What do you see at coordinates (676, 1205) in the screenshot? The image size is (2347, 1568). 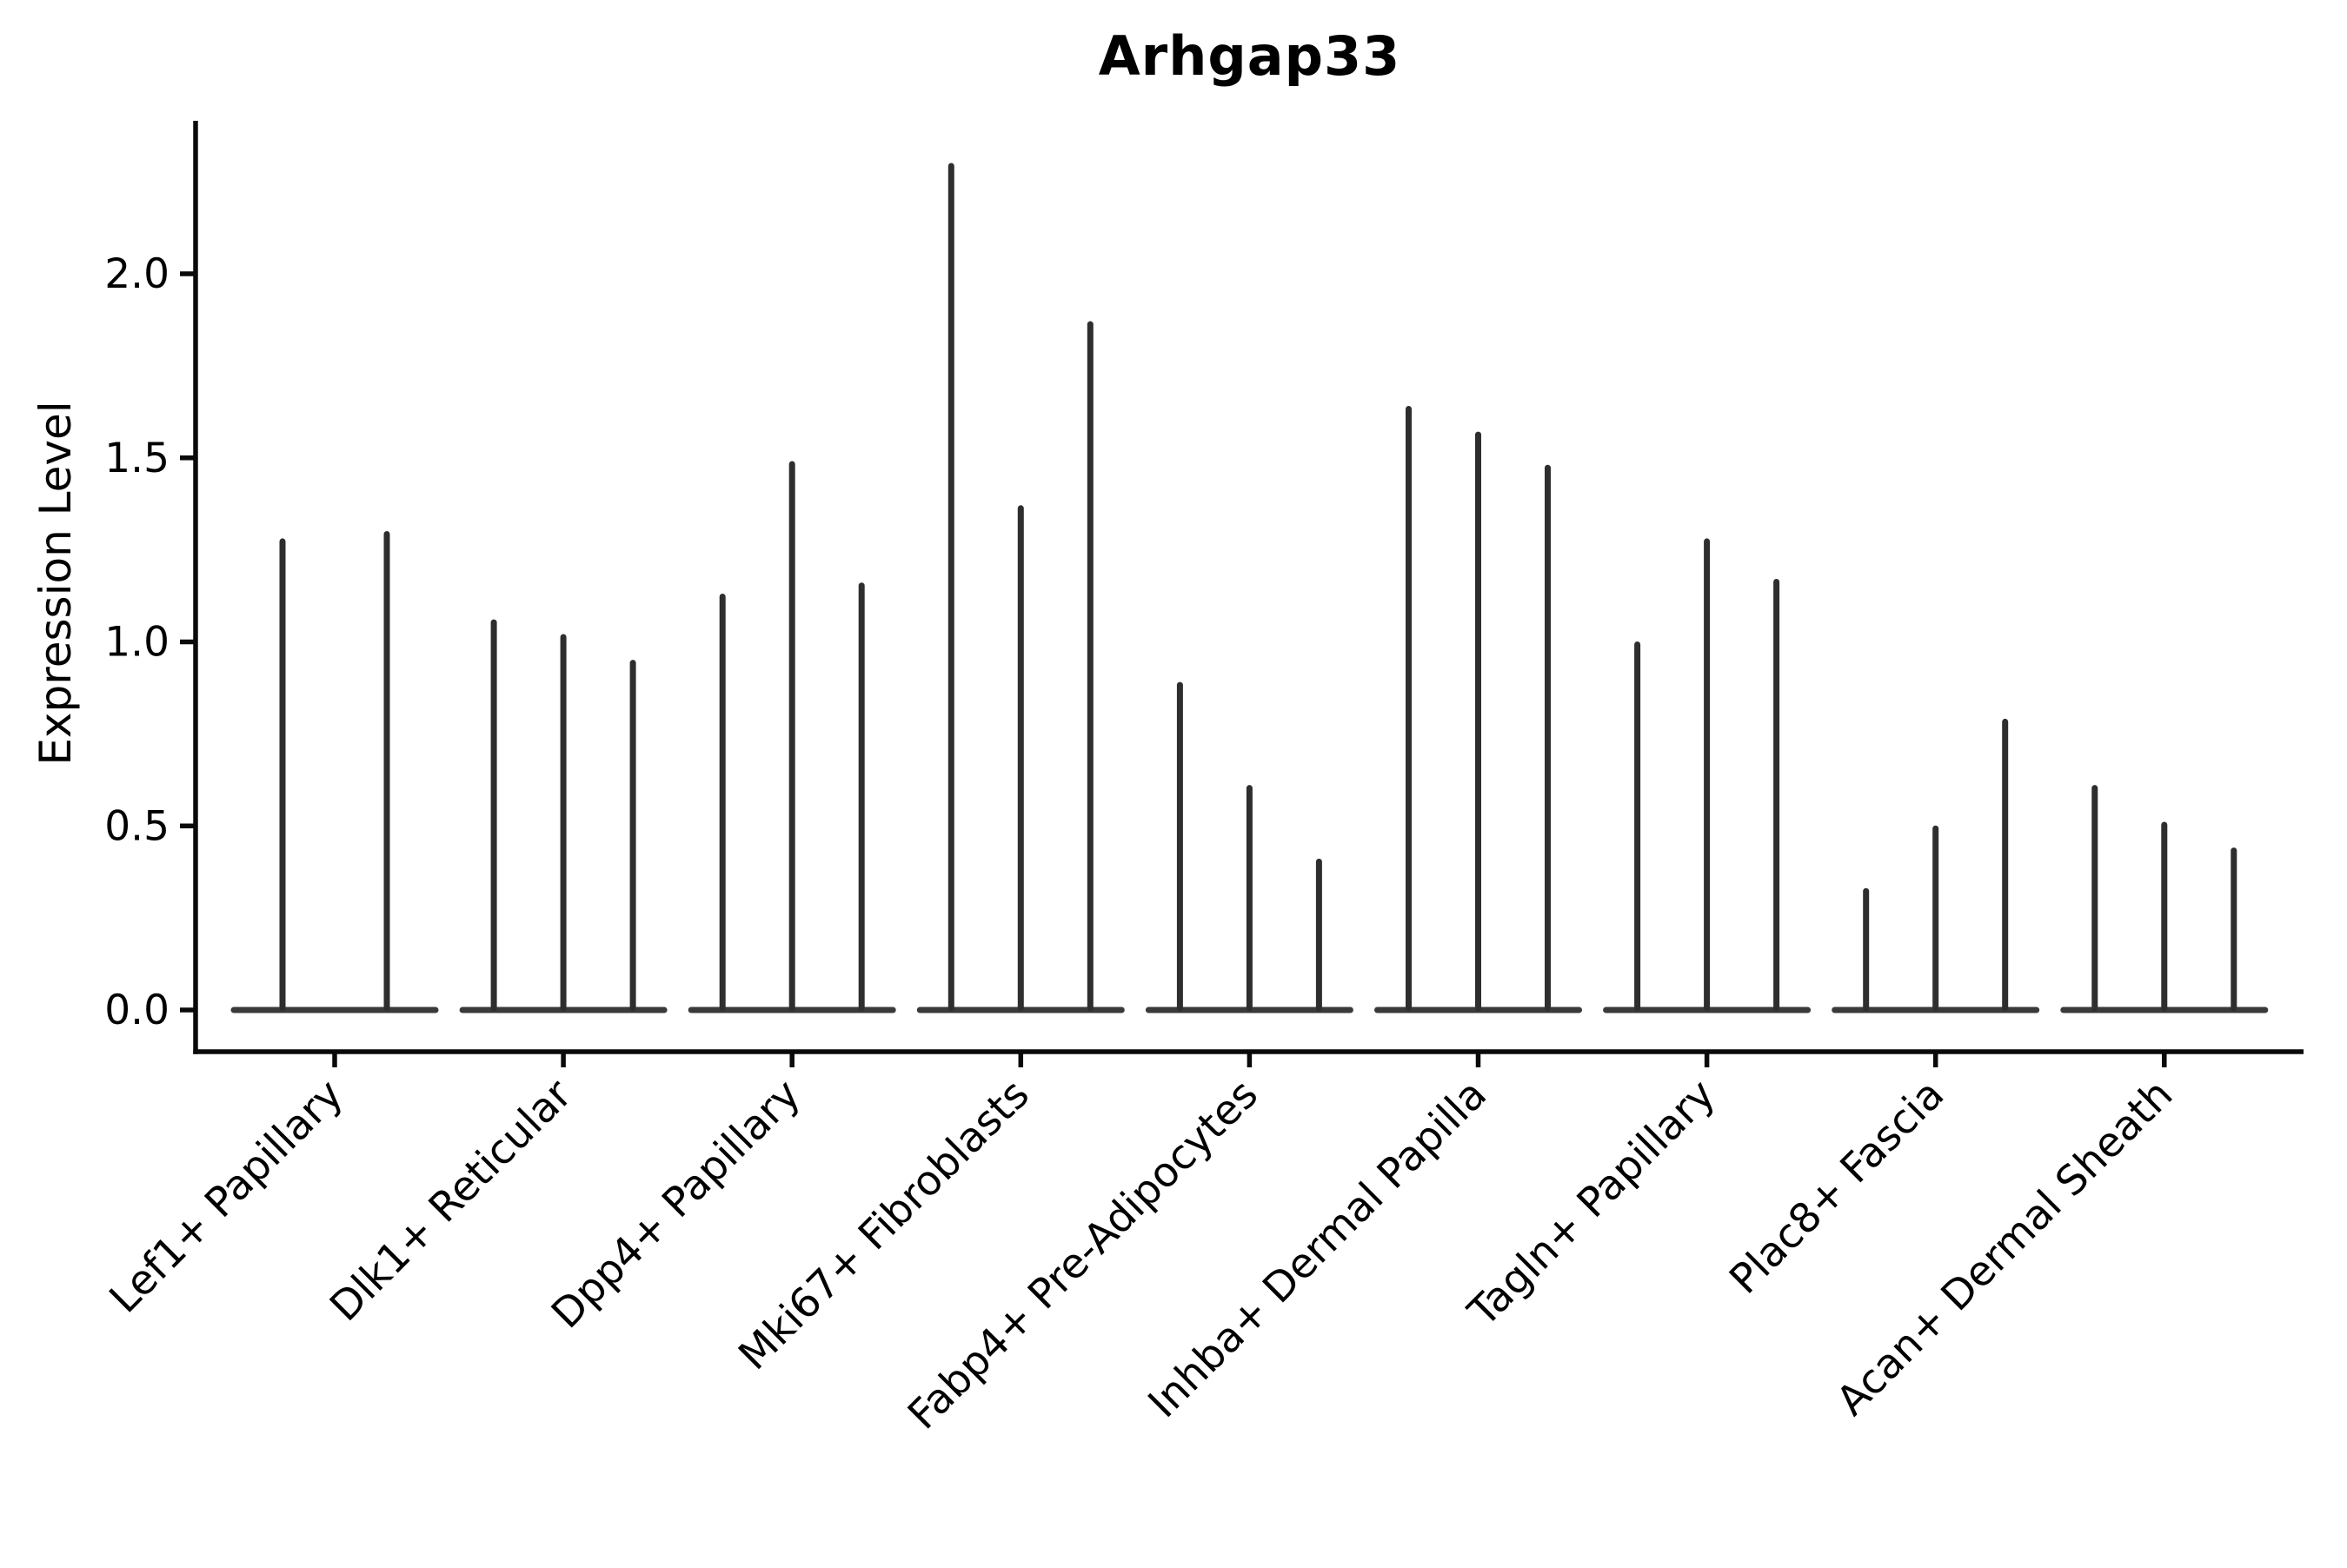 I see `x-tick-label: Dpp4+ Papillary` at bounding box center [676, 1205].